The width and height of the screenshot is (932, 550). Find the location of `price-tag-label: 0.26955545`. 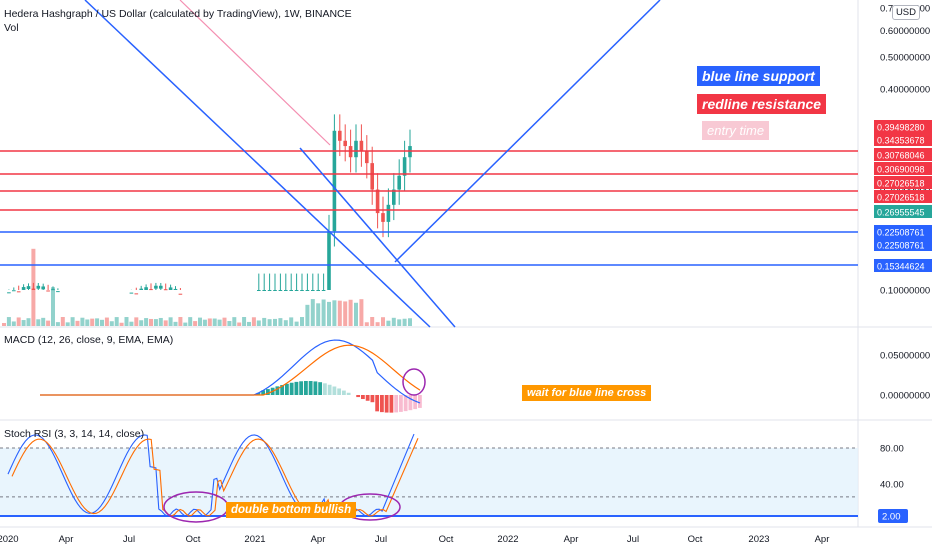

price-tag-label: 0.26955545 is located at coordinates (901, 213).